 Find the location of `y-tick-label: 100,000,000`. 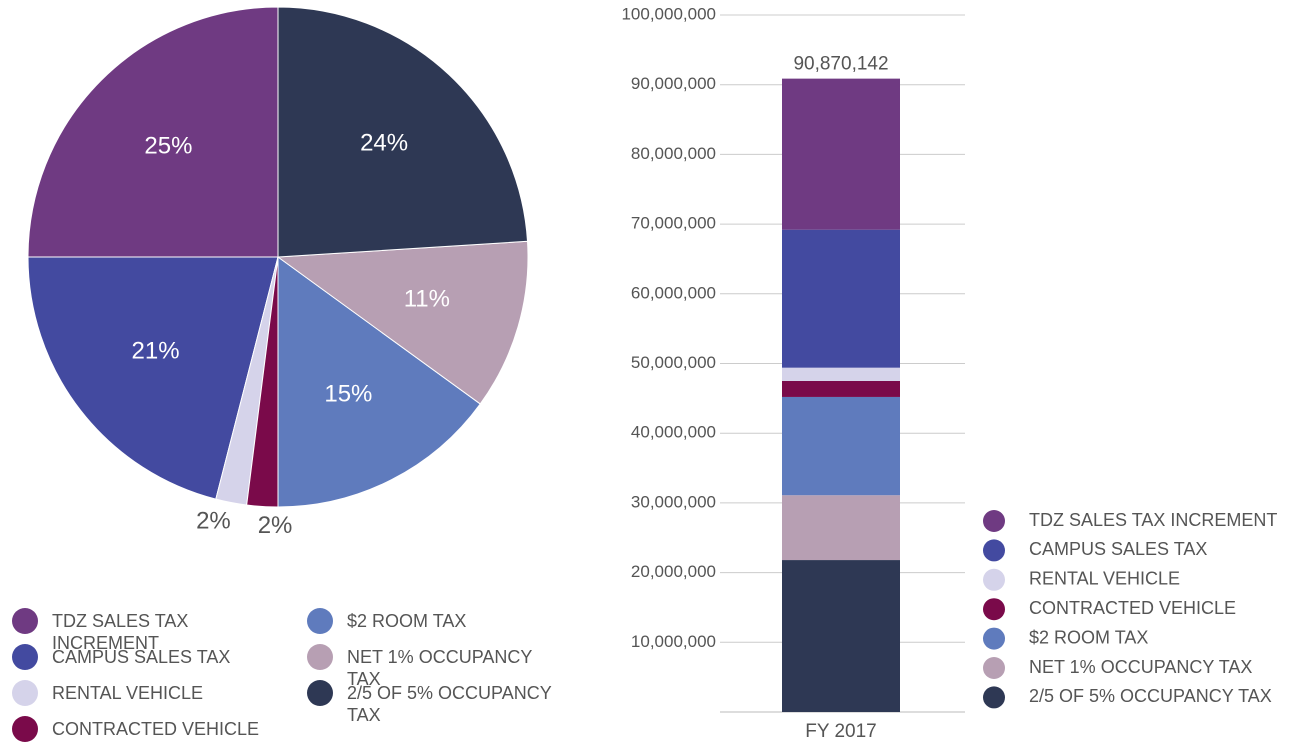

y-tick-label: 100,000,000 is located at coordinates (668, 13).